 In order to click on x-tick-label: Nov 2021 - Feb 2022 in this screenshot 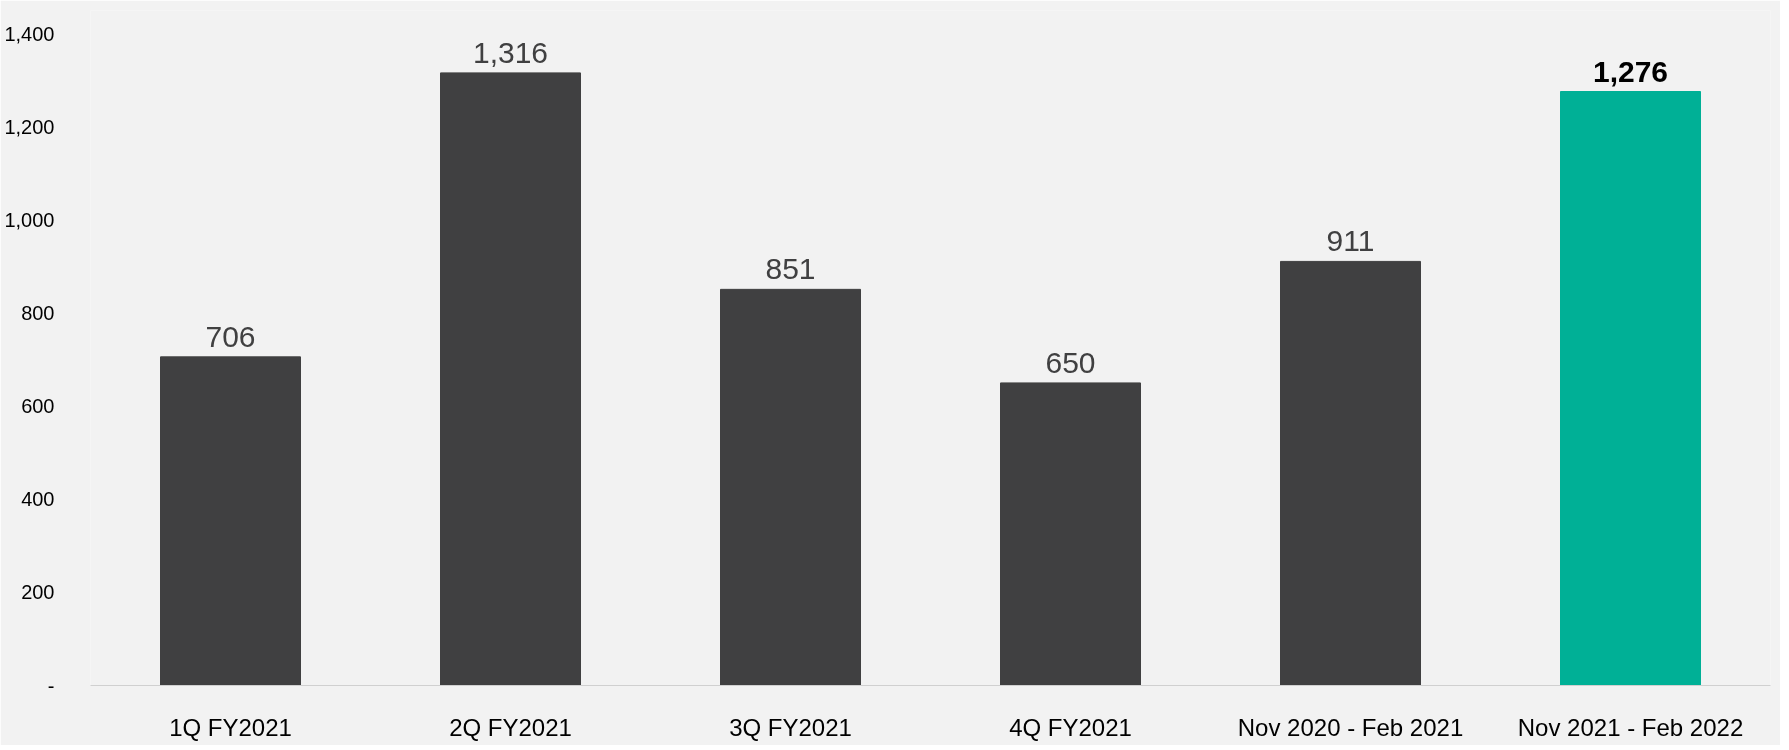, I will do `click(1630, 727)`.